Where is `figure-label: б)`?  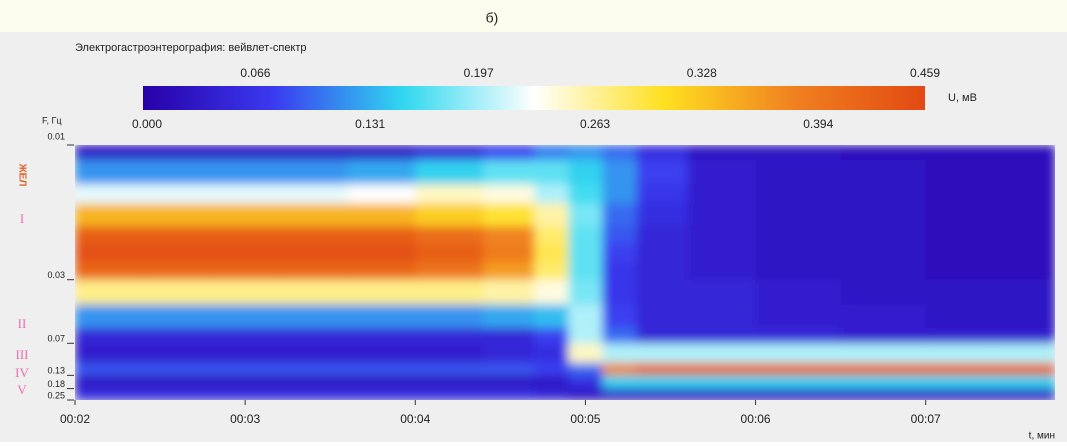
figure-label: б) is located at coordinates (492, 18).